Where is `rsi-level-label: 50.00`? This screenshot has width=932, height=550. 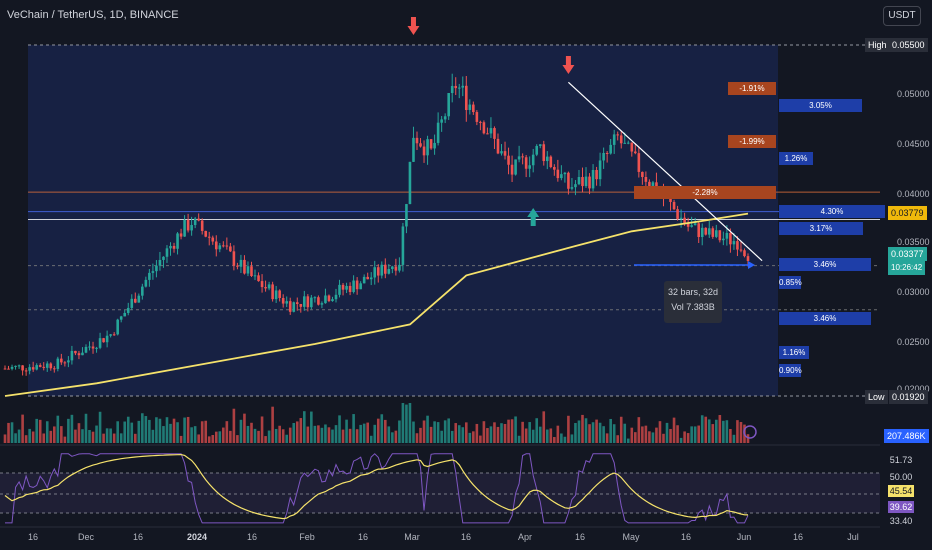
rsi-level-label: 50.00 is located at coordinates (901, 477).